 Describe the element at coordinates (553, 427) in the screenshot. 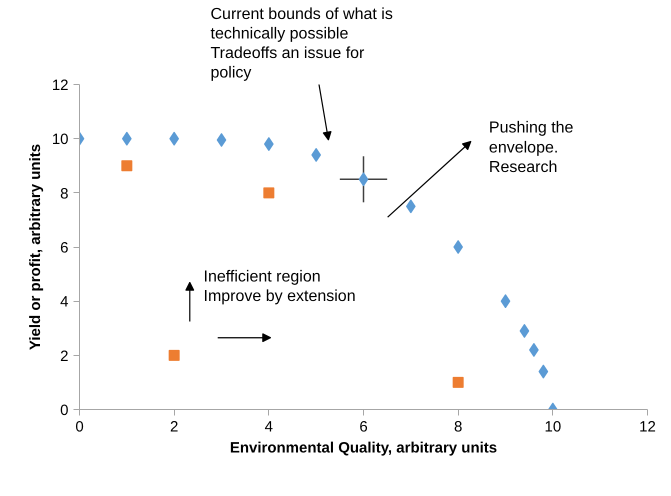

I see `x-tick-label: 10` at that location.